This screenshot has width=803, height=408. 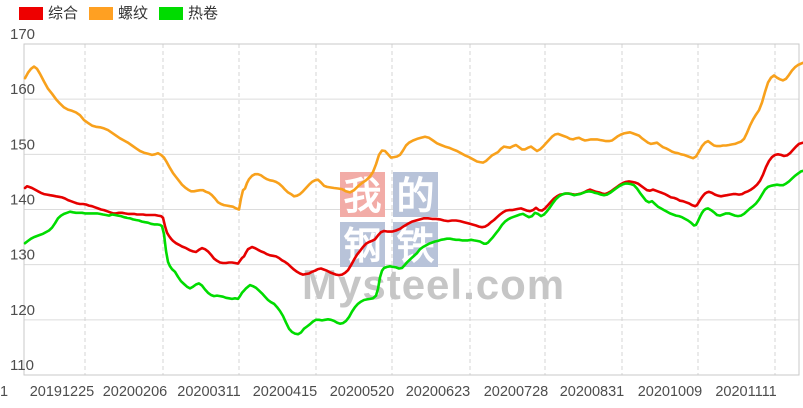 I want to click on x-axis-label: 20191225, so click(x=62, y=392).